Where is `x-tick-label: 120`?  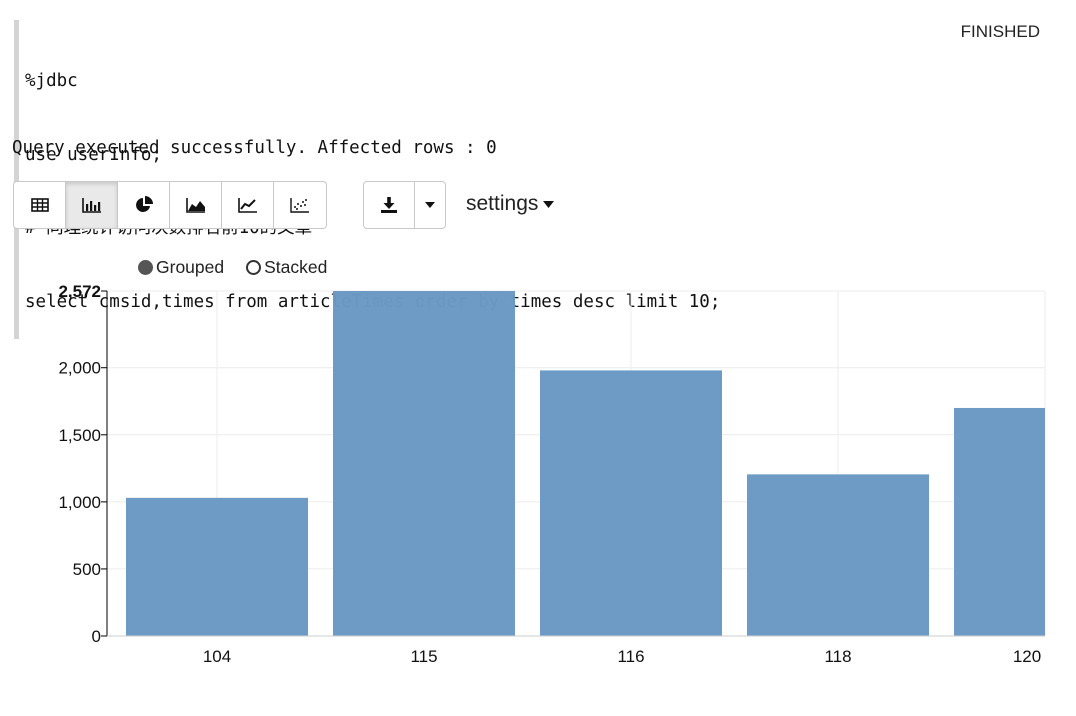
x-tick-label: 120 is located at coordinates (1027, 656).